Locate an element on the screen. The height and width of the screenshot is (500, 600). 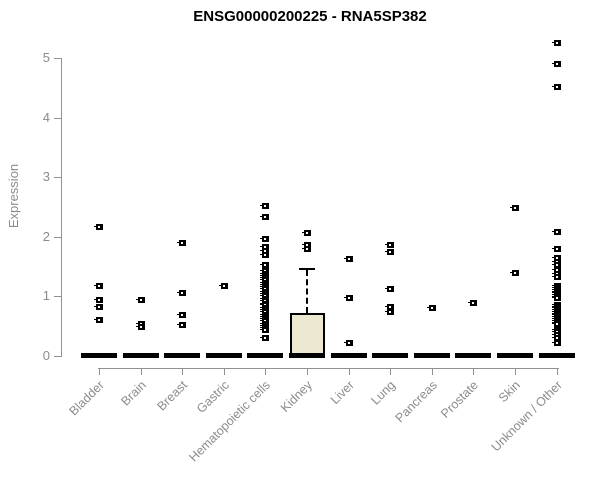
y-axis-label: Expression is located at coordinates (13, 196).